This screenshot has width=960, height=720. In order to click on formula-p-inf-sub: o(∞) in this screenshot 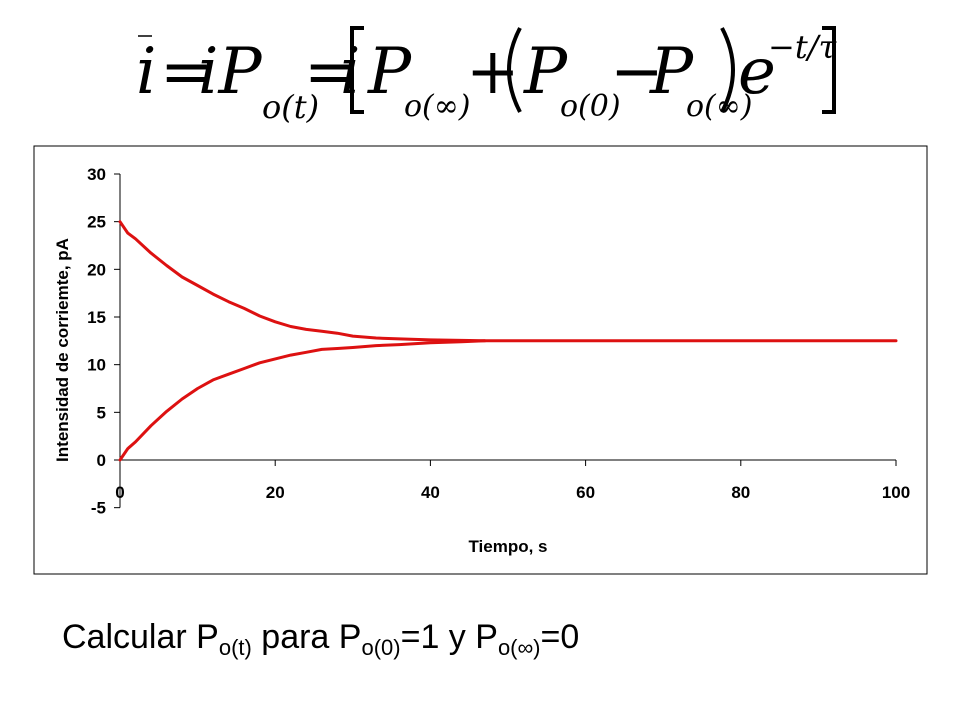, I will do `click(437, 106)`.